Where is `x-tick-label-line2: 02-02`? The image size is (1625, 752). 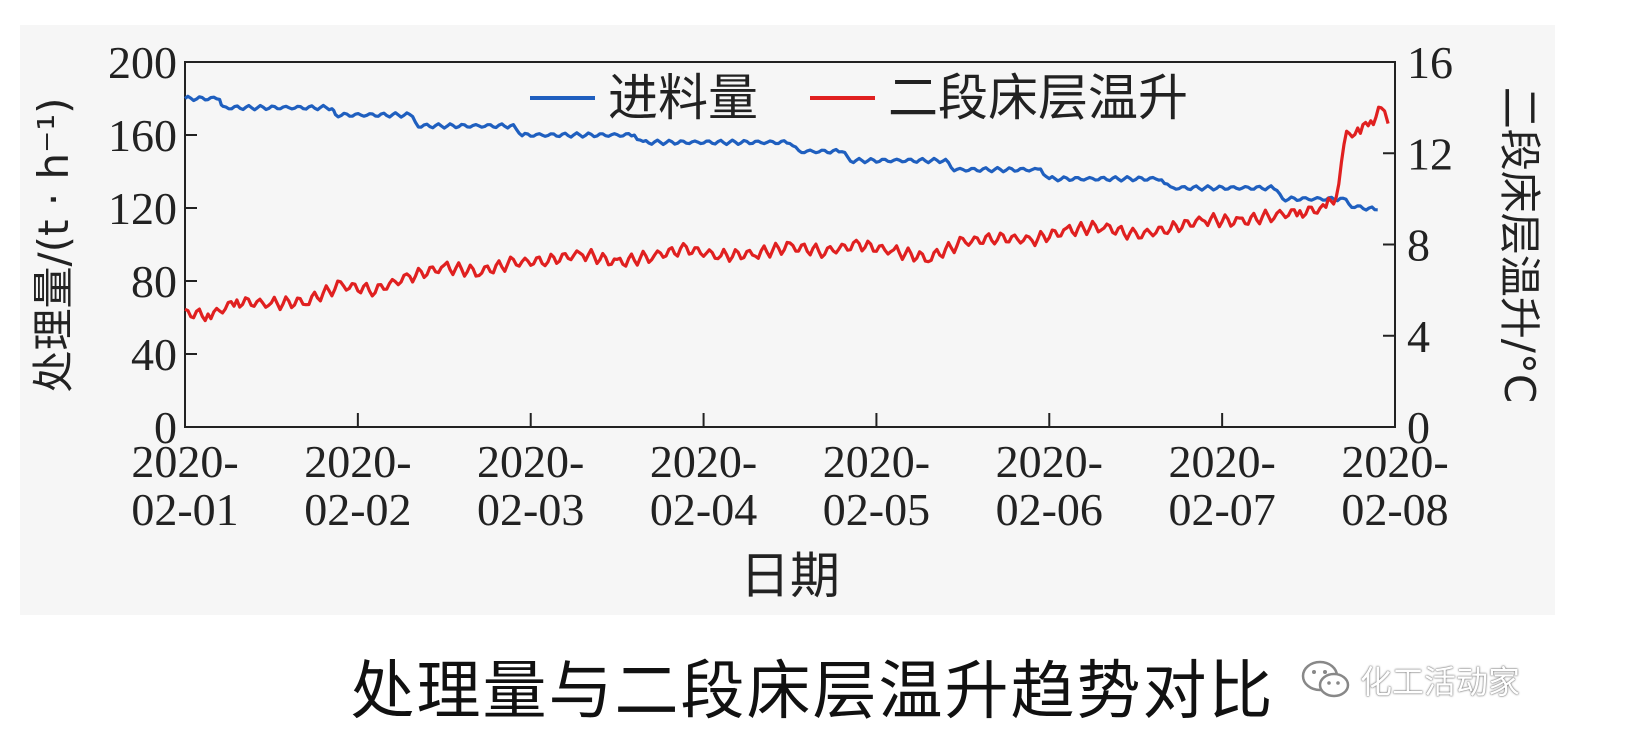
x-tick-label-line2: 02-02 is located at coordinates (357, 509).